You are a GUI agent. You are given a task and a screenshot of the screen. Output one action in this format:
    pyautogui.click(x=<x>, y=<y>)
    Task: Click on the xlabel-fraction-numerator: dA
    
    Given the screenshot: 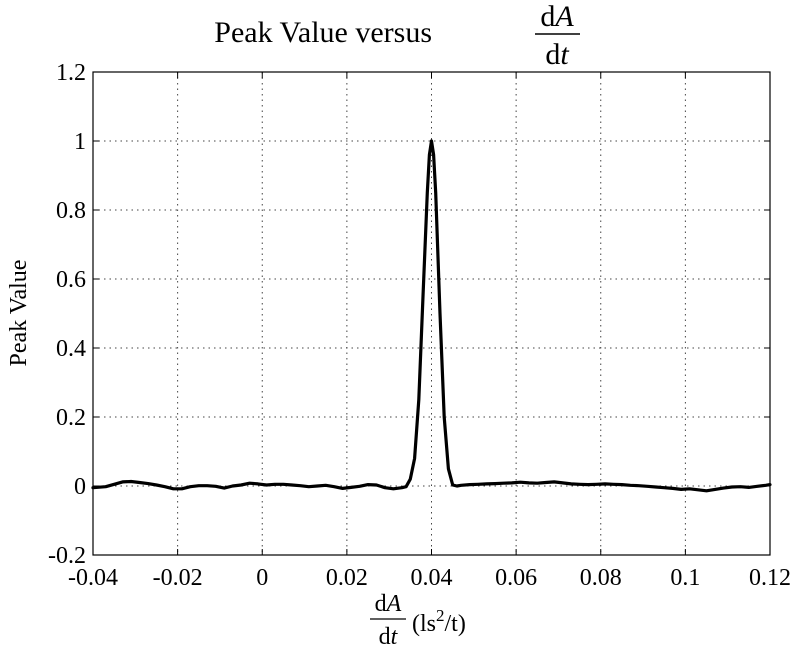 What is the action you would take?
    pyautogui.click(x=388, y=604)
    